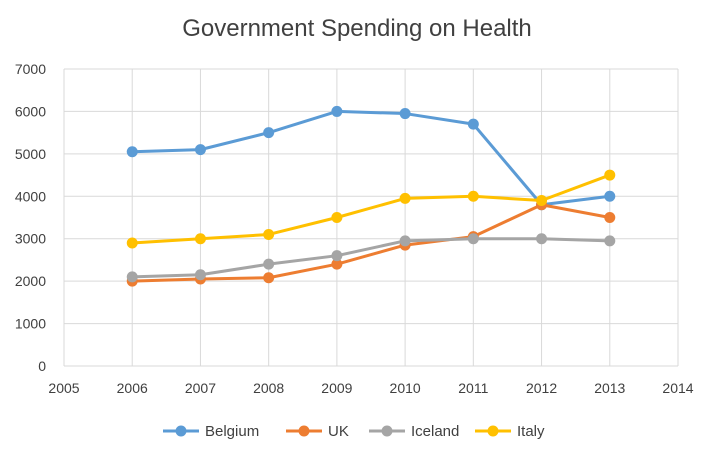 Image resolution: width=714 pixels, height=456 pixels. Describe the element at coordinates (357, 28) in the screenshot. I see `chart-title: Government Spending on Health` at that location.